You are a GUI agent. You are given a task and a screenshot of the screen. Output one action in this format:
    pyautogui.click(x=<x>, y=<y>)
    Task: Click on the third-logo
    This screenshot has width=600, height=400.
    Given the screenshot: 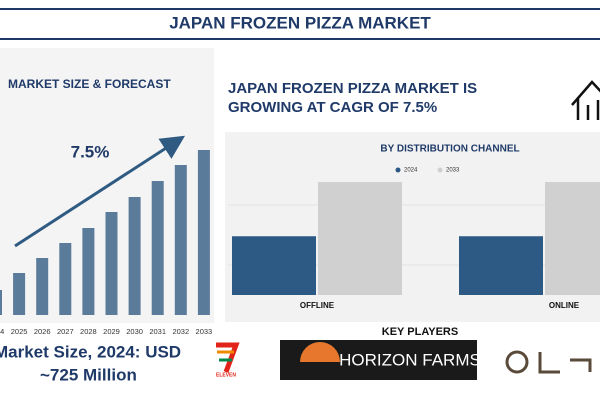 What is the action you would take?
    pyautogui.click(x=548, y=362)
    